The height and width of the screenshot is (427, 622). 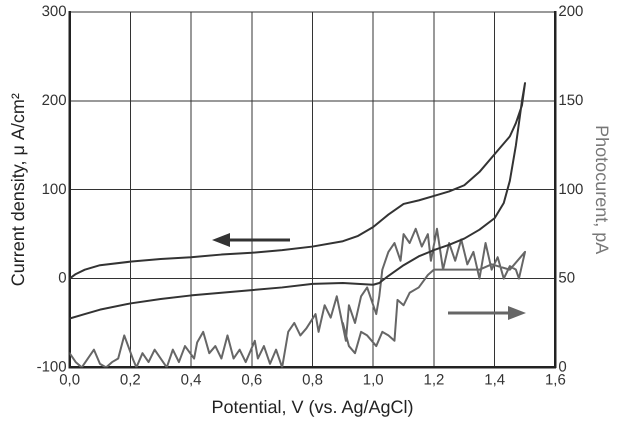 I want to click on x-axis-title: Potential, V (vs. Ag/AgCl), so click(x=312, y=407).